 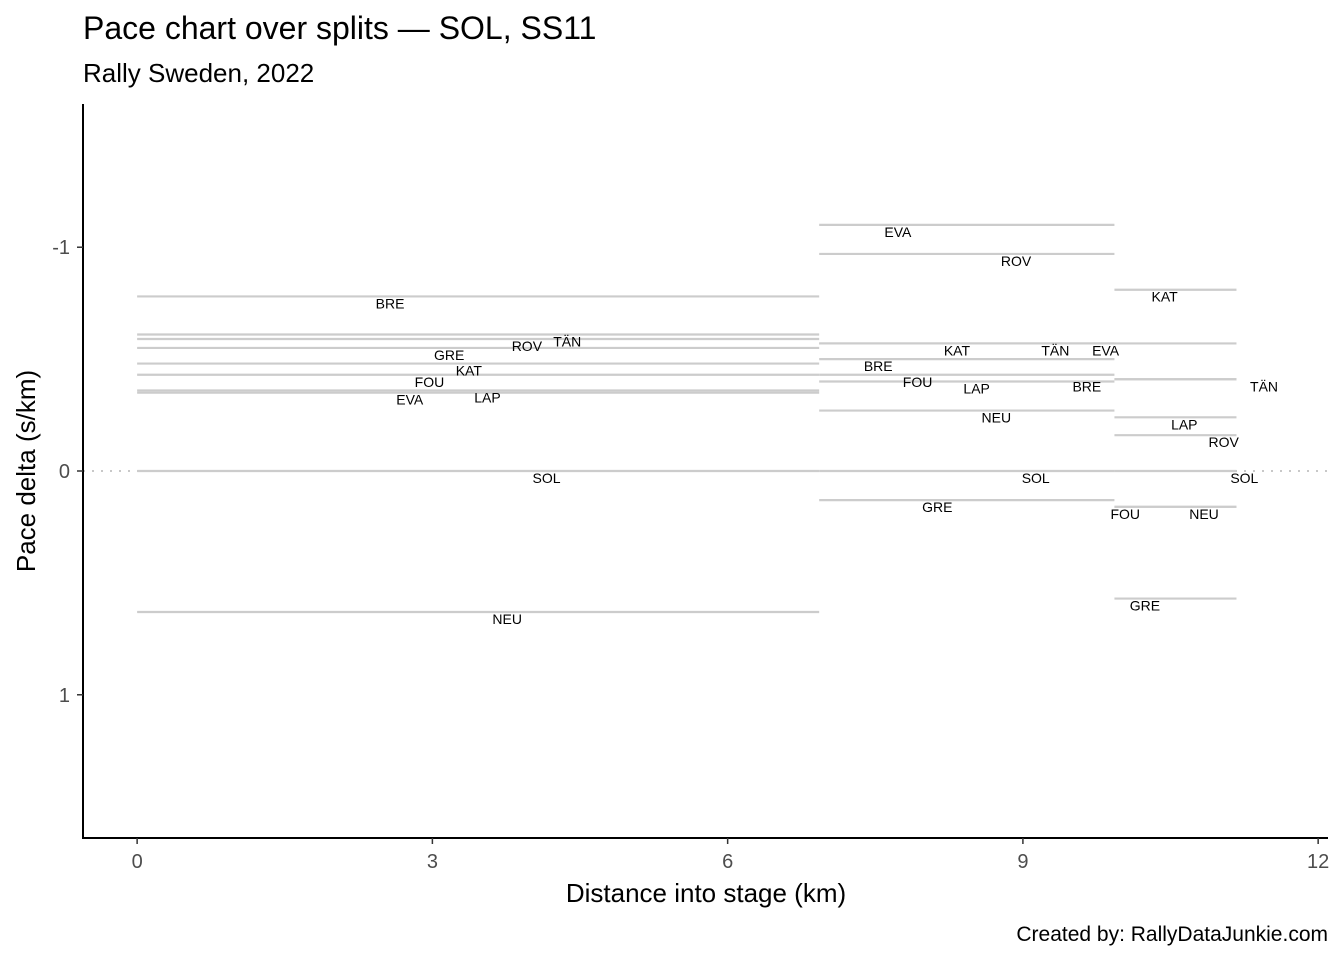 I want to click on segment-label-rov-11: ROV, so click(x=1016, y=261).